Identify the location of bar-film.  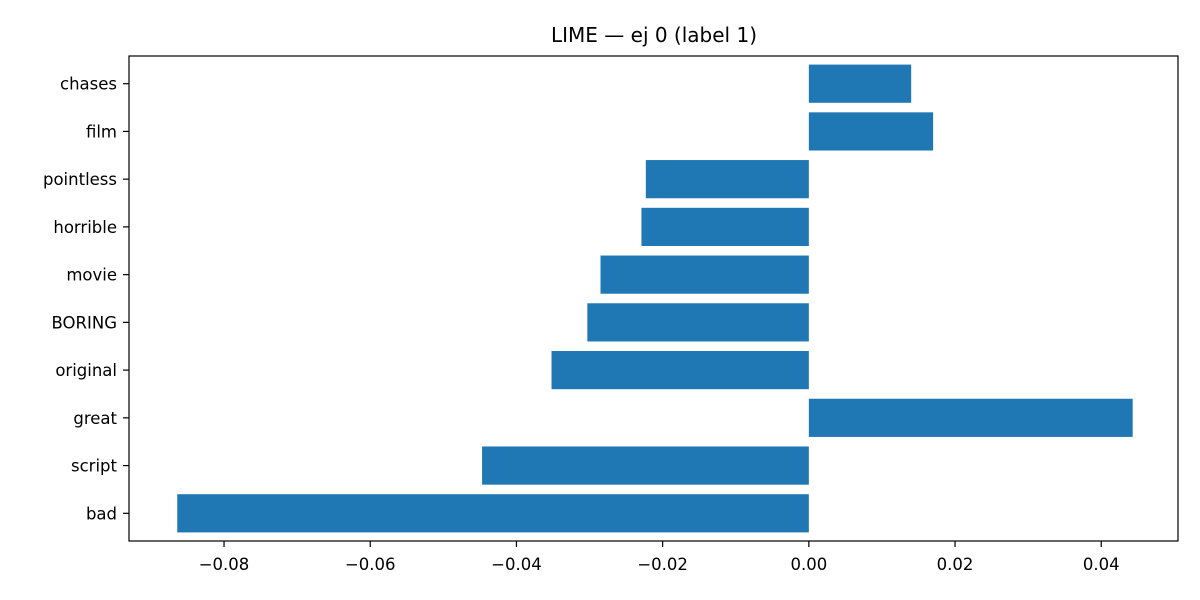
(871, 131).